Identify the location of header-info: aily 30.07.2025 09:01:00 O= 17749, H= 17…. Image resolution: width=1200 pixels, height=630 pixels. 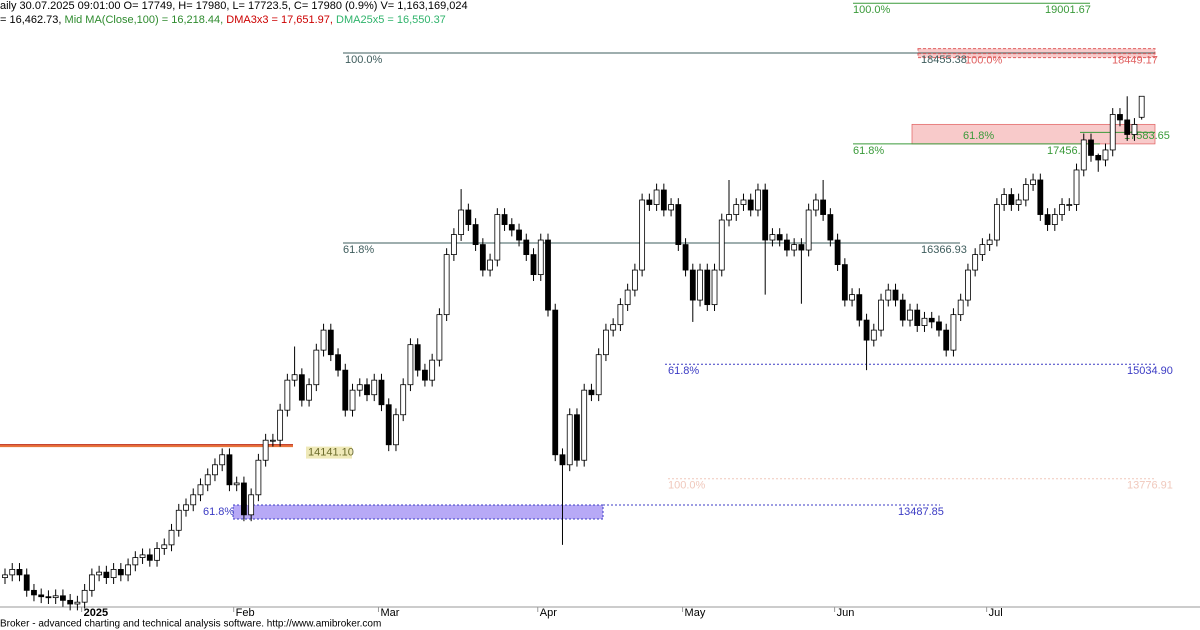
(234, 6).